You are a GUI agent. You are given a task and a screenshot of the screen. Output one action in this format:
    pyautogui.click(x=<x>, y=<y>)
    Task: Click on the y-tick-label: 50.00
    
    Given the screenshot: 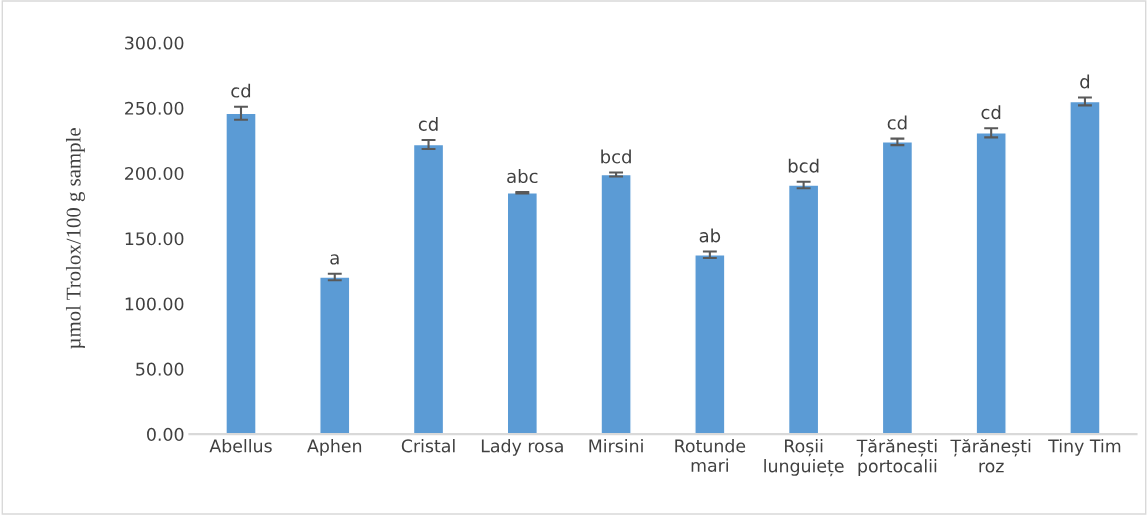 What is the action you would take?
    pyautogui.click(x=160, y=369)
    